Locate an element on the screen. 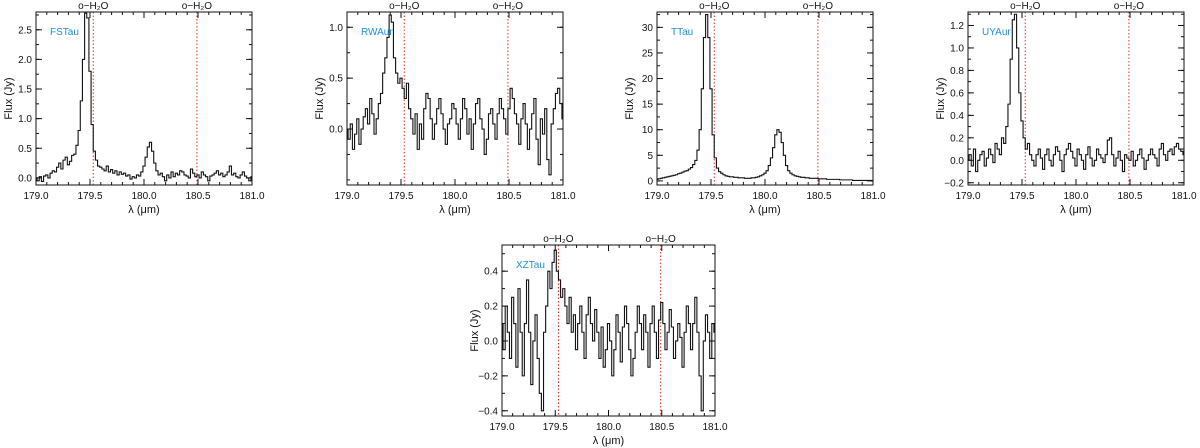 This screenshot has width=1200, height=448. y-tick-label: 0.6 is located at coordinates (957, 93).